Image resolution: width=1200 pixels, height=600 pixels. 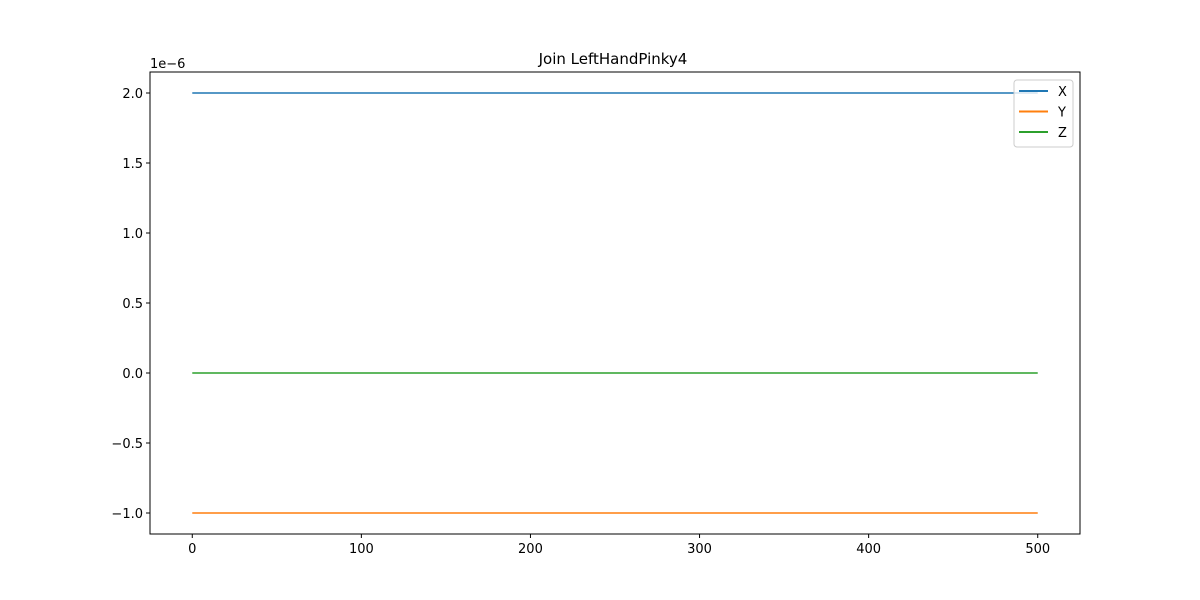 What do you see at coordinates (132, 94) in the screenshot?
I see `y-tick-label: 2.0` at bounding box center [132, 94].